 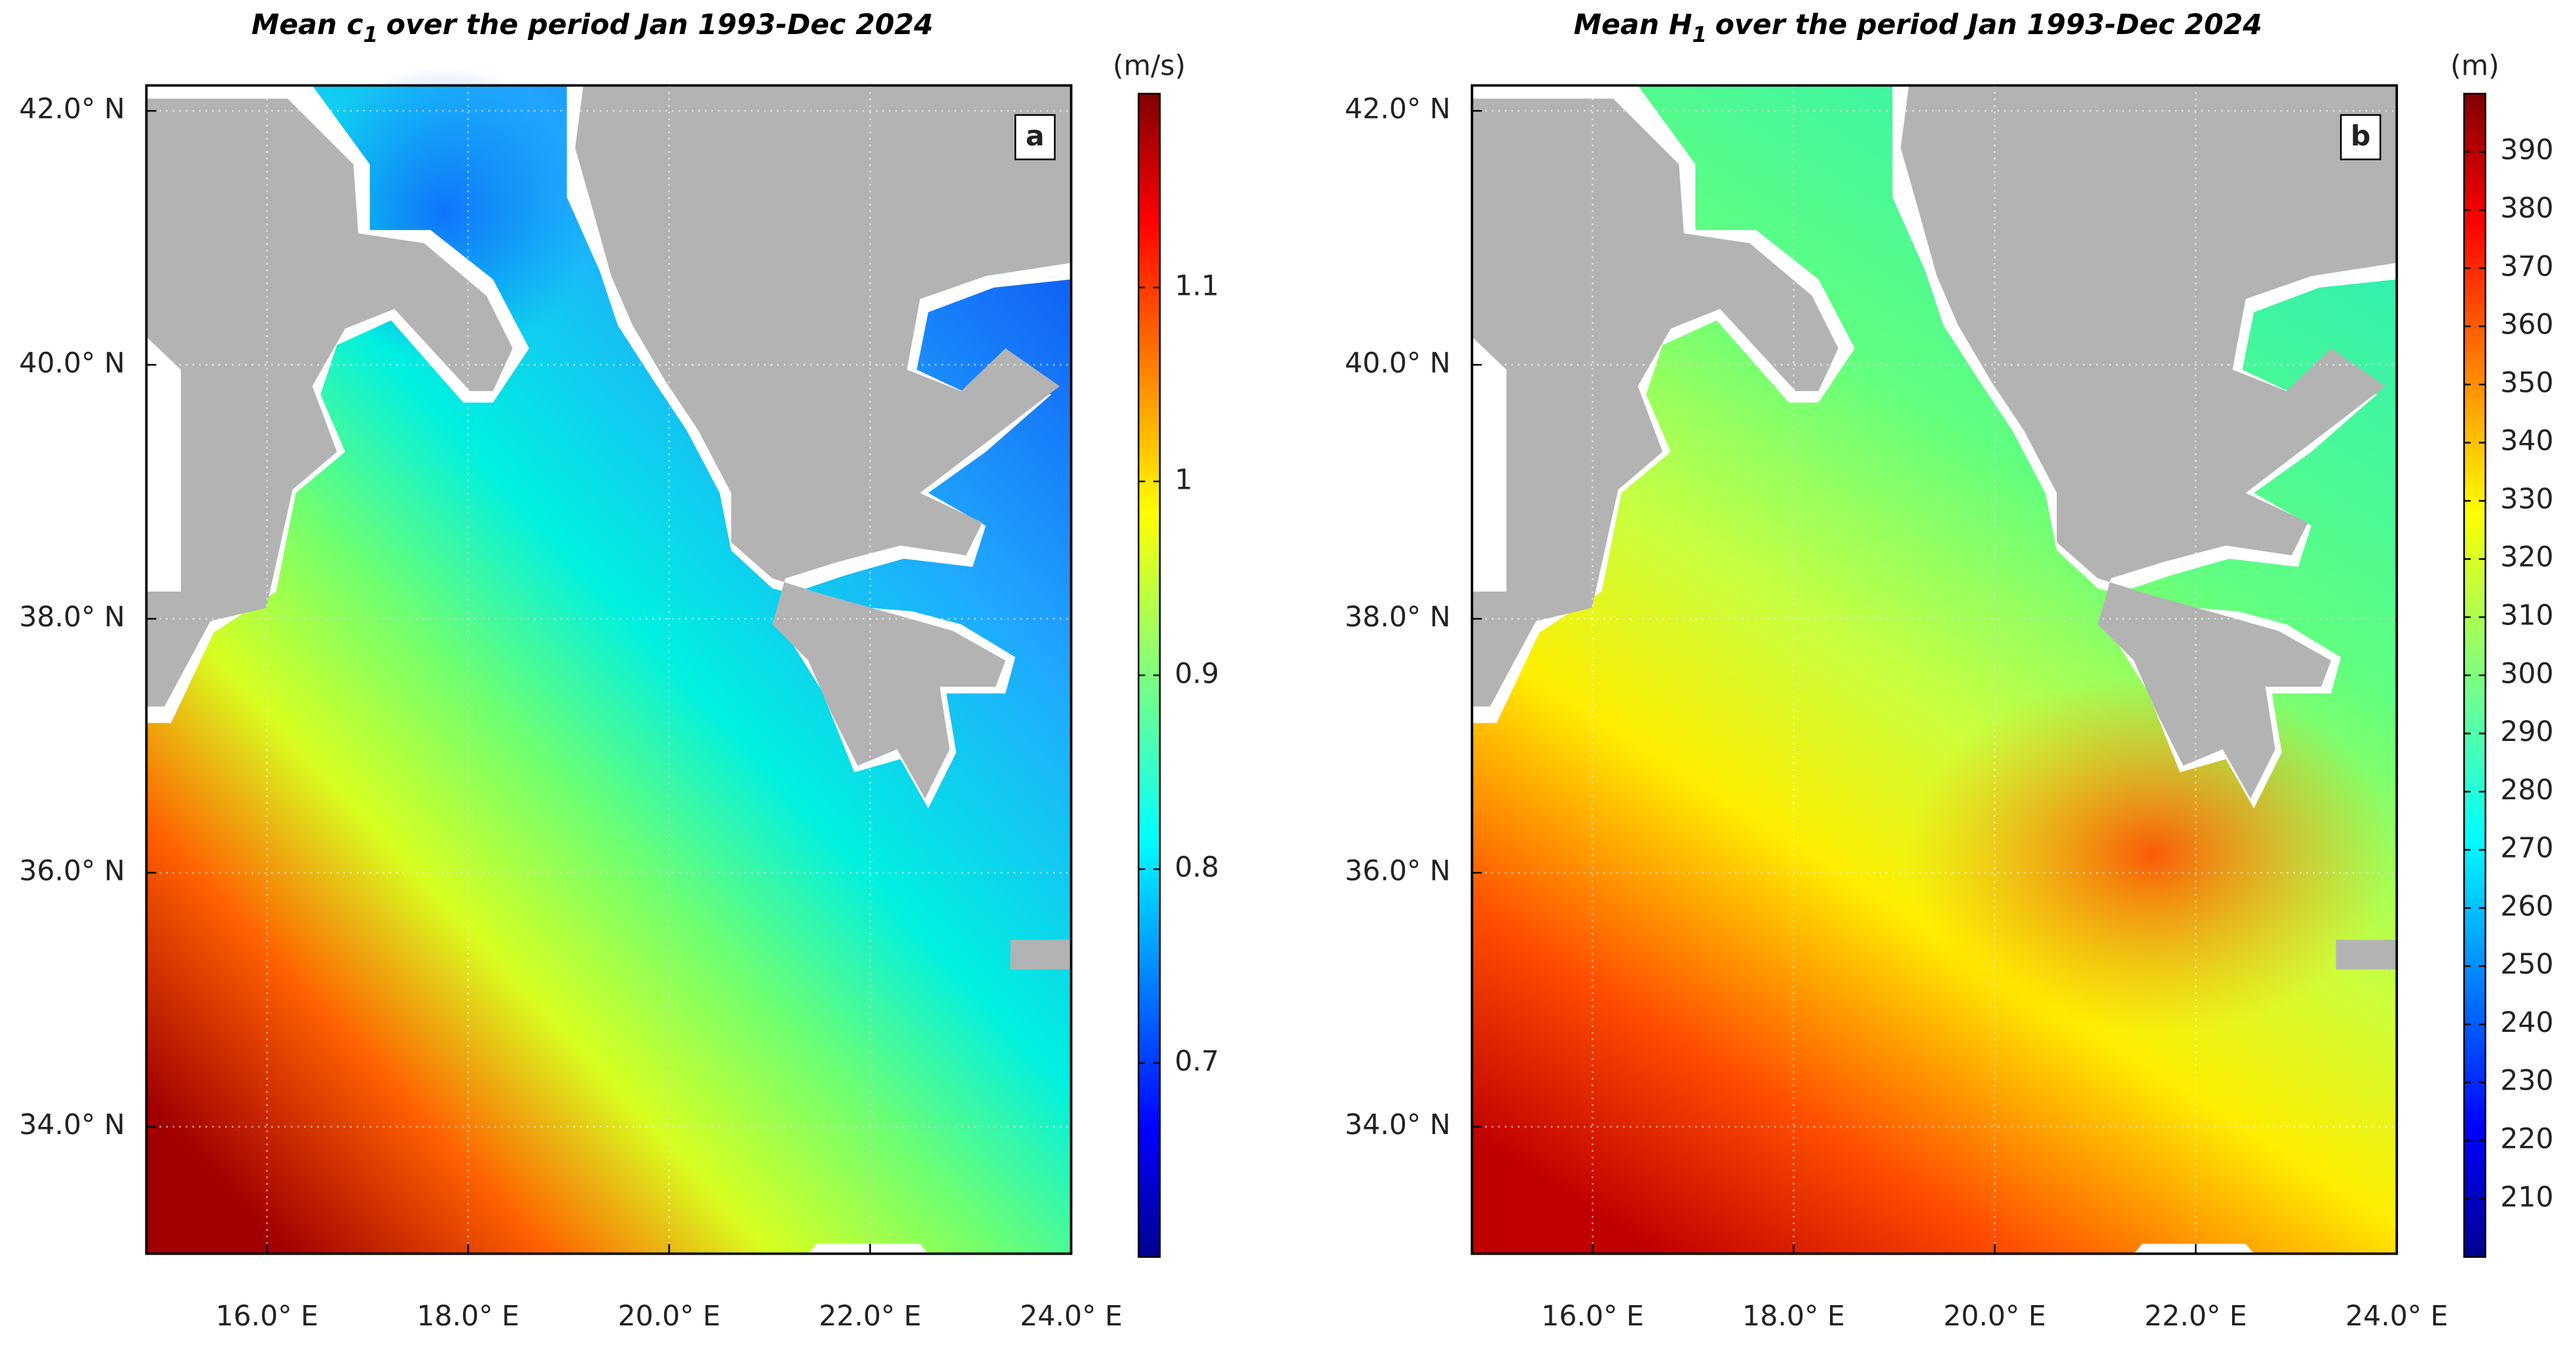 I want to click on colorbar-tick-label: 350, so click(x=2526, y=383).